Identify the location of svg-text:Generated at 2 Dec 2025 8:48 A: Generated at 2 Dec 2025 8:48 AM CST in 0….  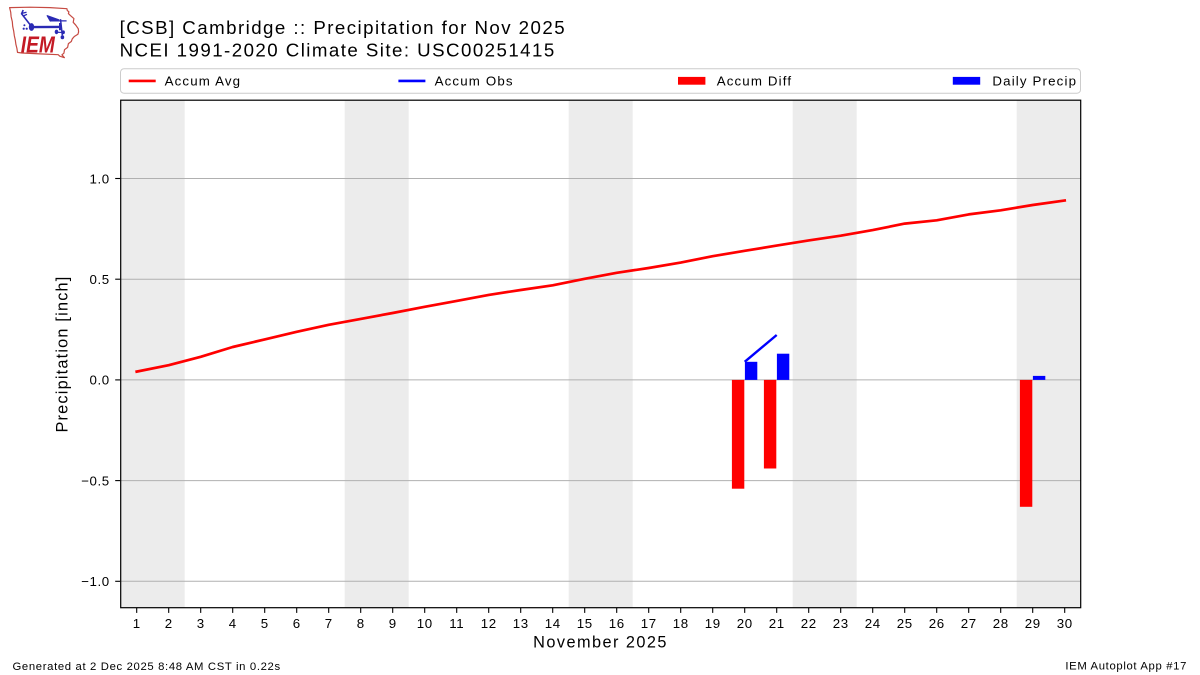
(147, 667).